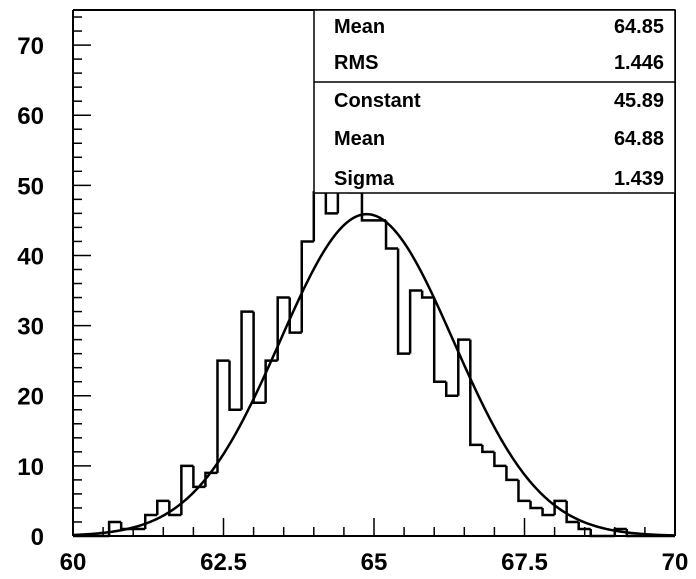 This screenshot has height=579, width=696. Describe the element at coordinates (639, 27) in the screenshot. I see `stats-value: 64.85` at that location.